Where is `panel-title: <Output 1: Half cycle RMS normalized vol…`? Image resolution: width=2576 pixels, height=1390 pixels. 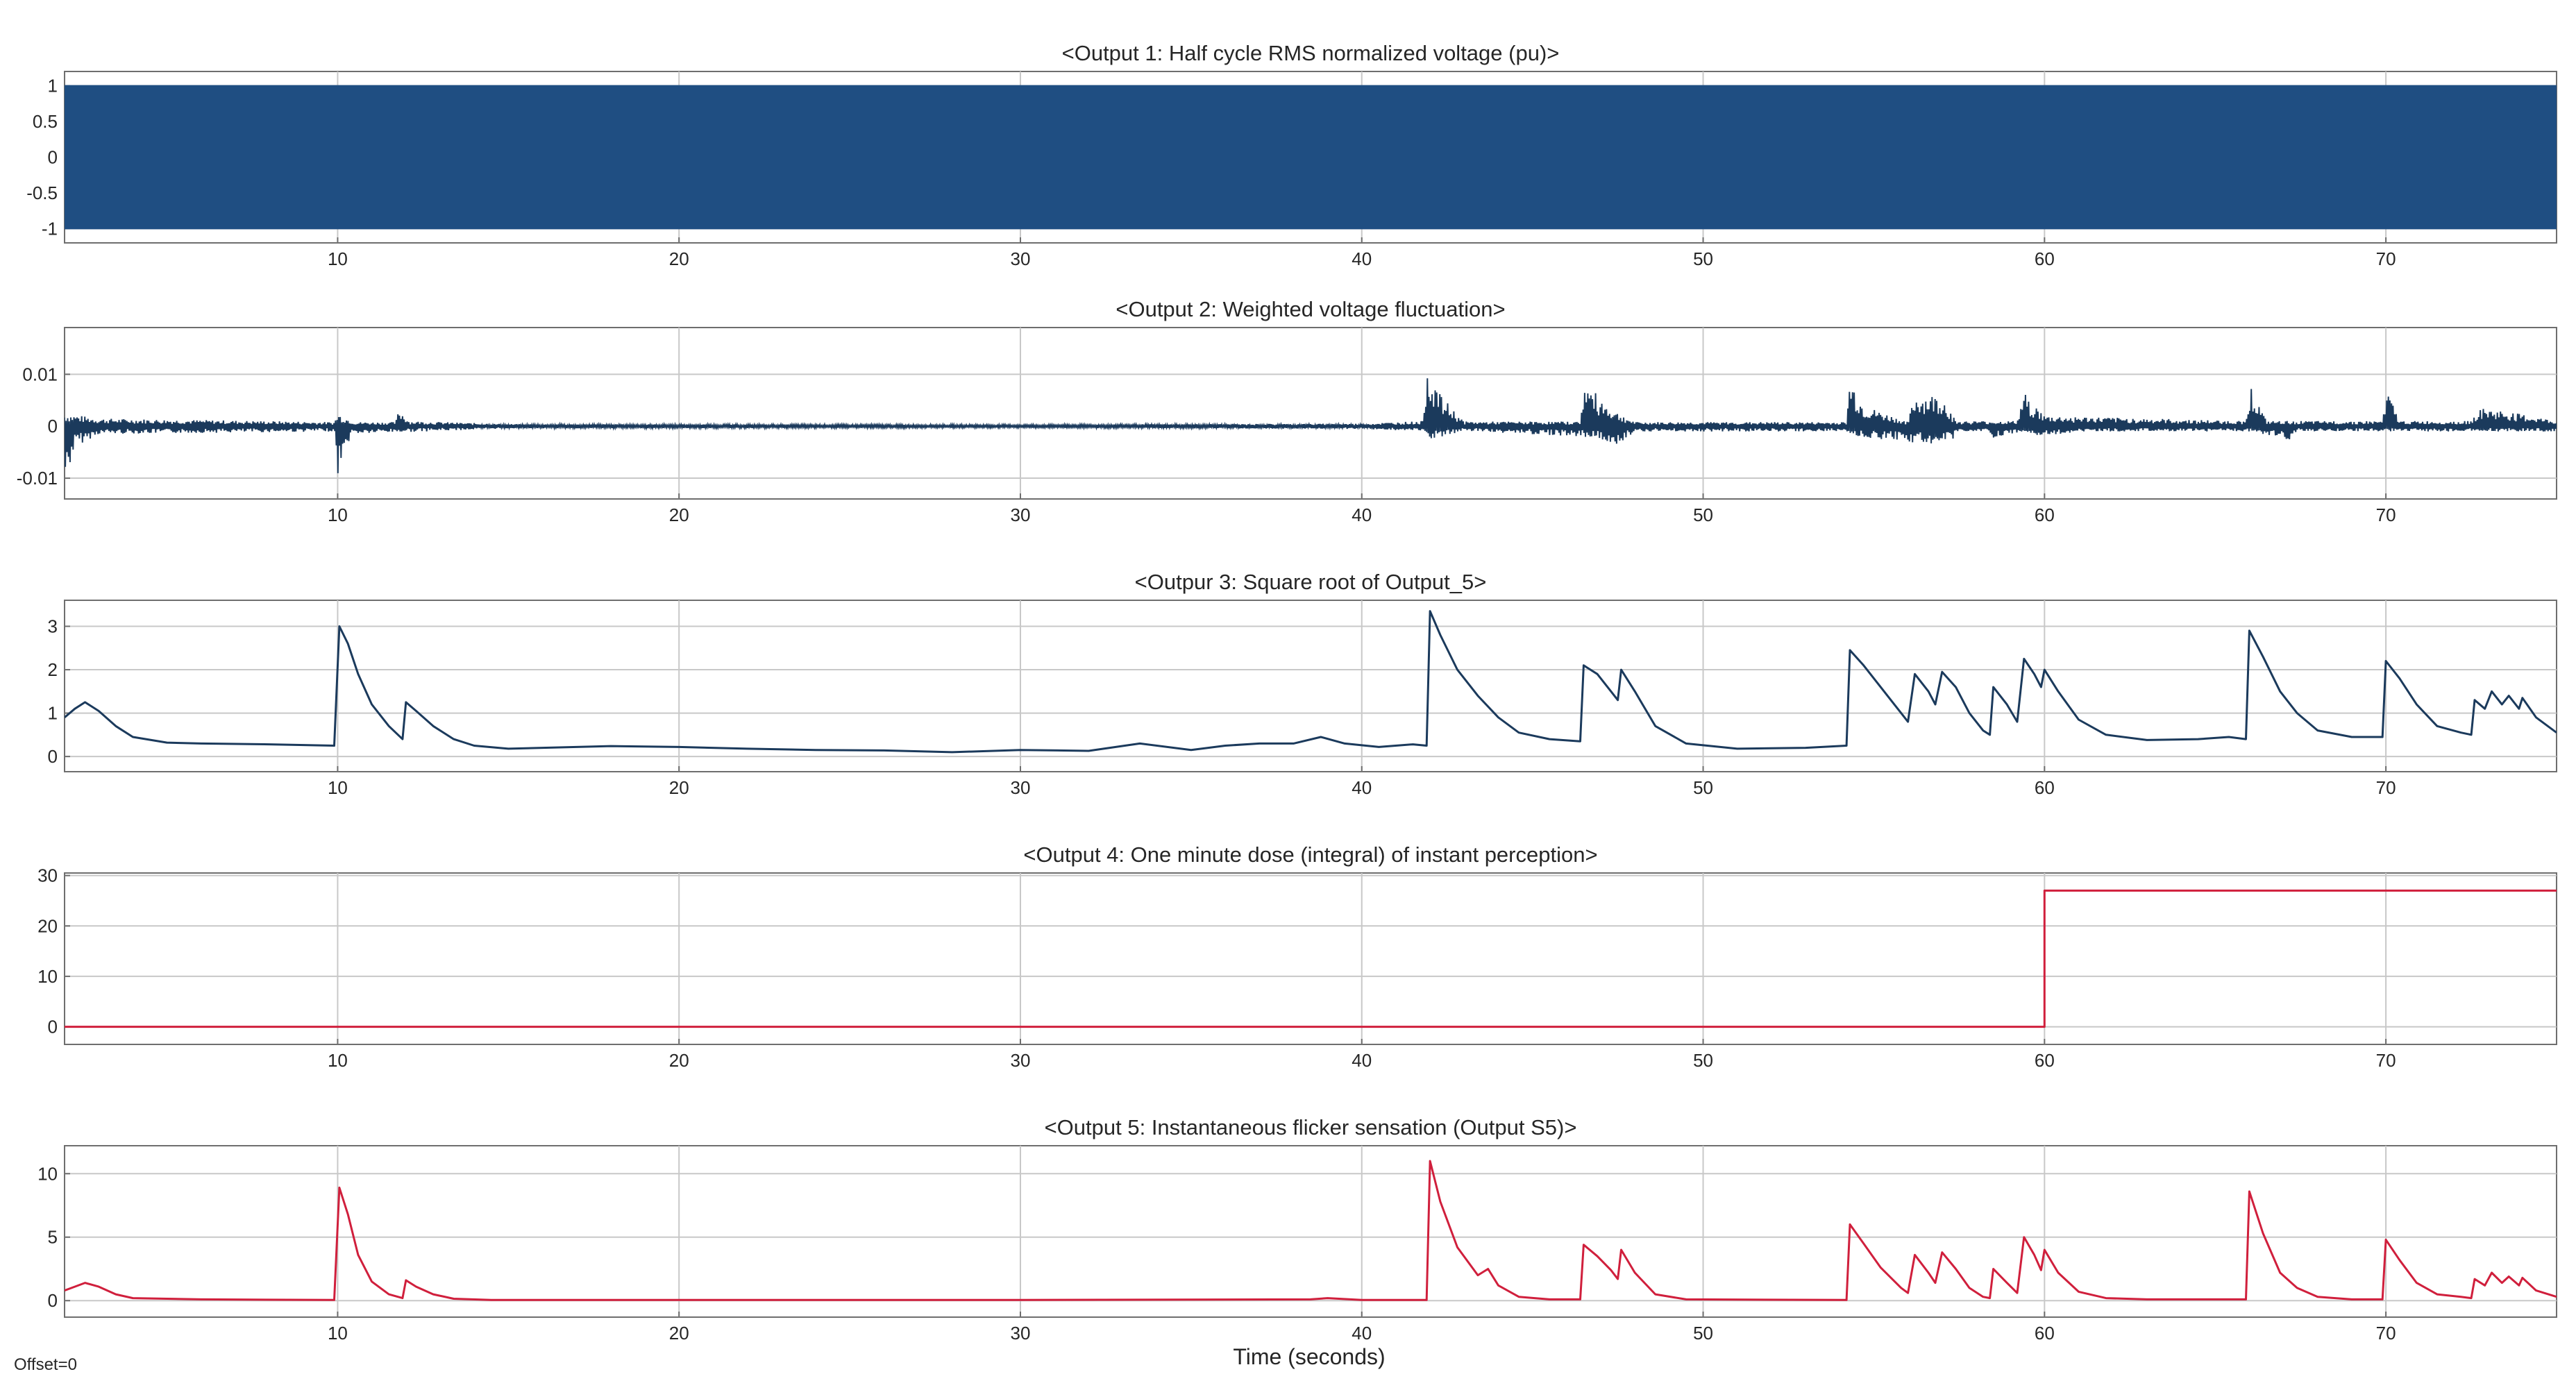 panel-title: <Output 1: Half cycle RMS normalized vol… is located at coordinates (1311, 53).